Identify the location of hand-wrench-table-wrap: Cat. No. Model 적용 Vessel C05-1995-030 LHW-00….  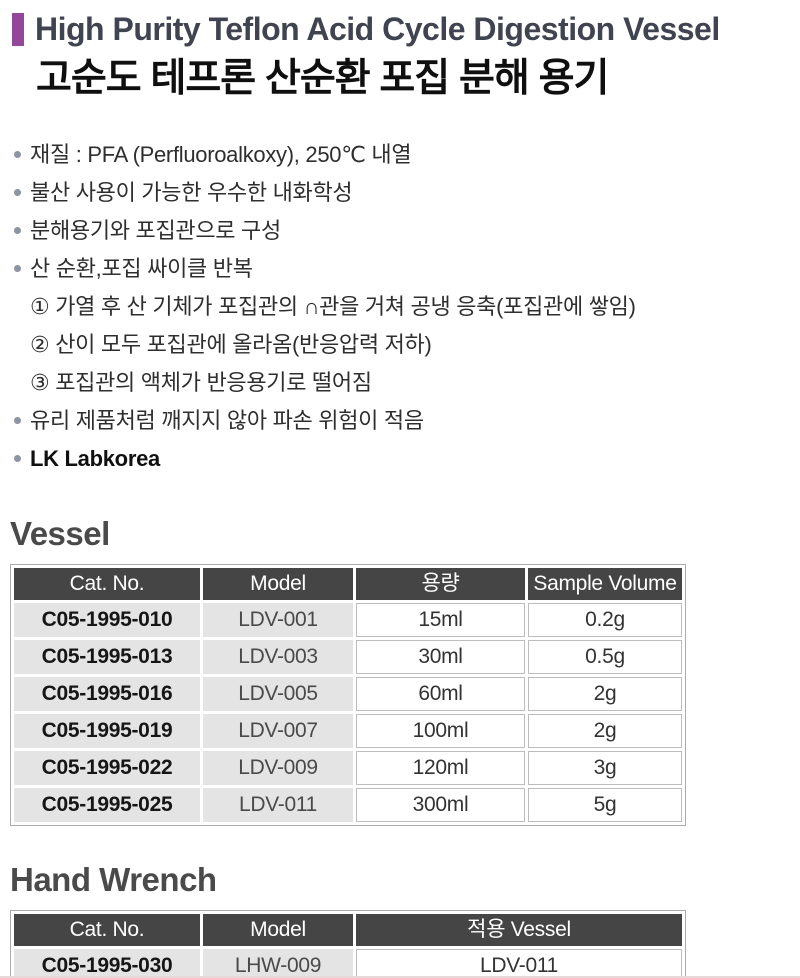
(348, 944).